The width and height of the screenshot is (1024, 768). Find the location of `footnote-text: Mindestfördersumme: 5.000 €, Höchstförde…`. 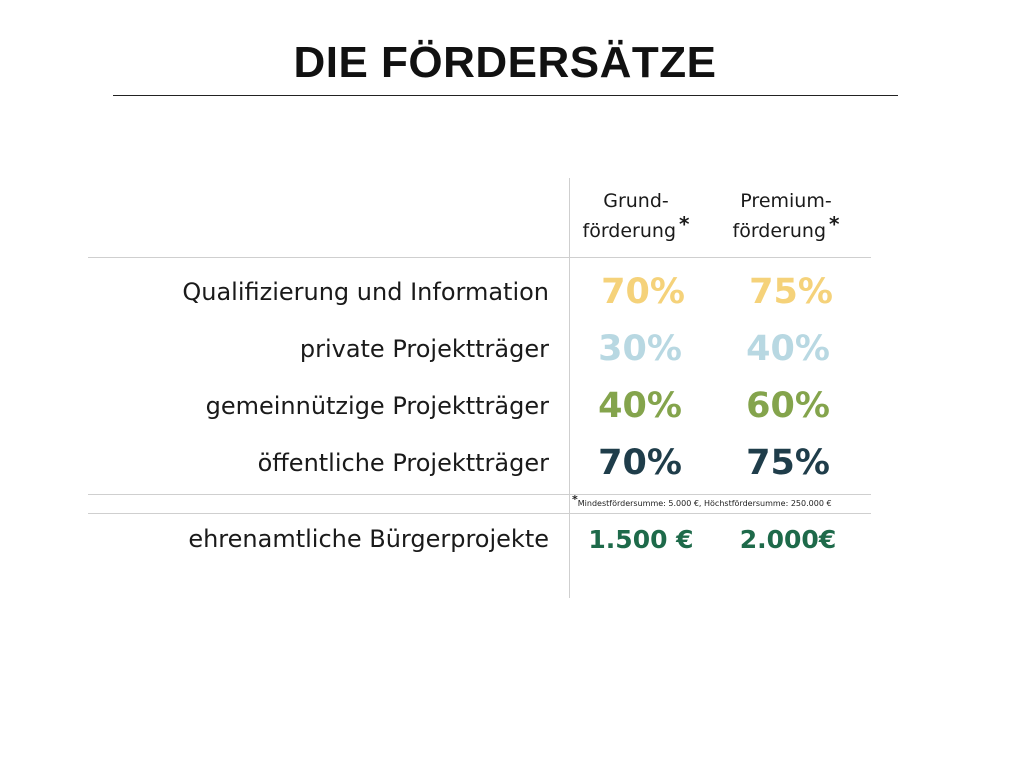

footnote-text: Mindestfördersumme: 5.000 €, Höchstförde… is located at coordinates (704, 503).